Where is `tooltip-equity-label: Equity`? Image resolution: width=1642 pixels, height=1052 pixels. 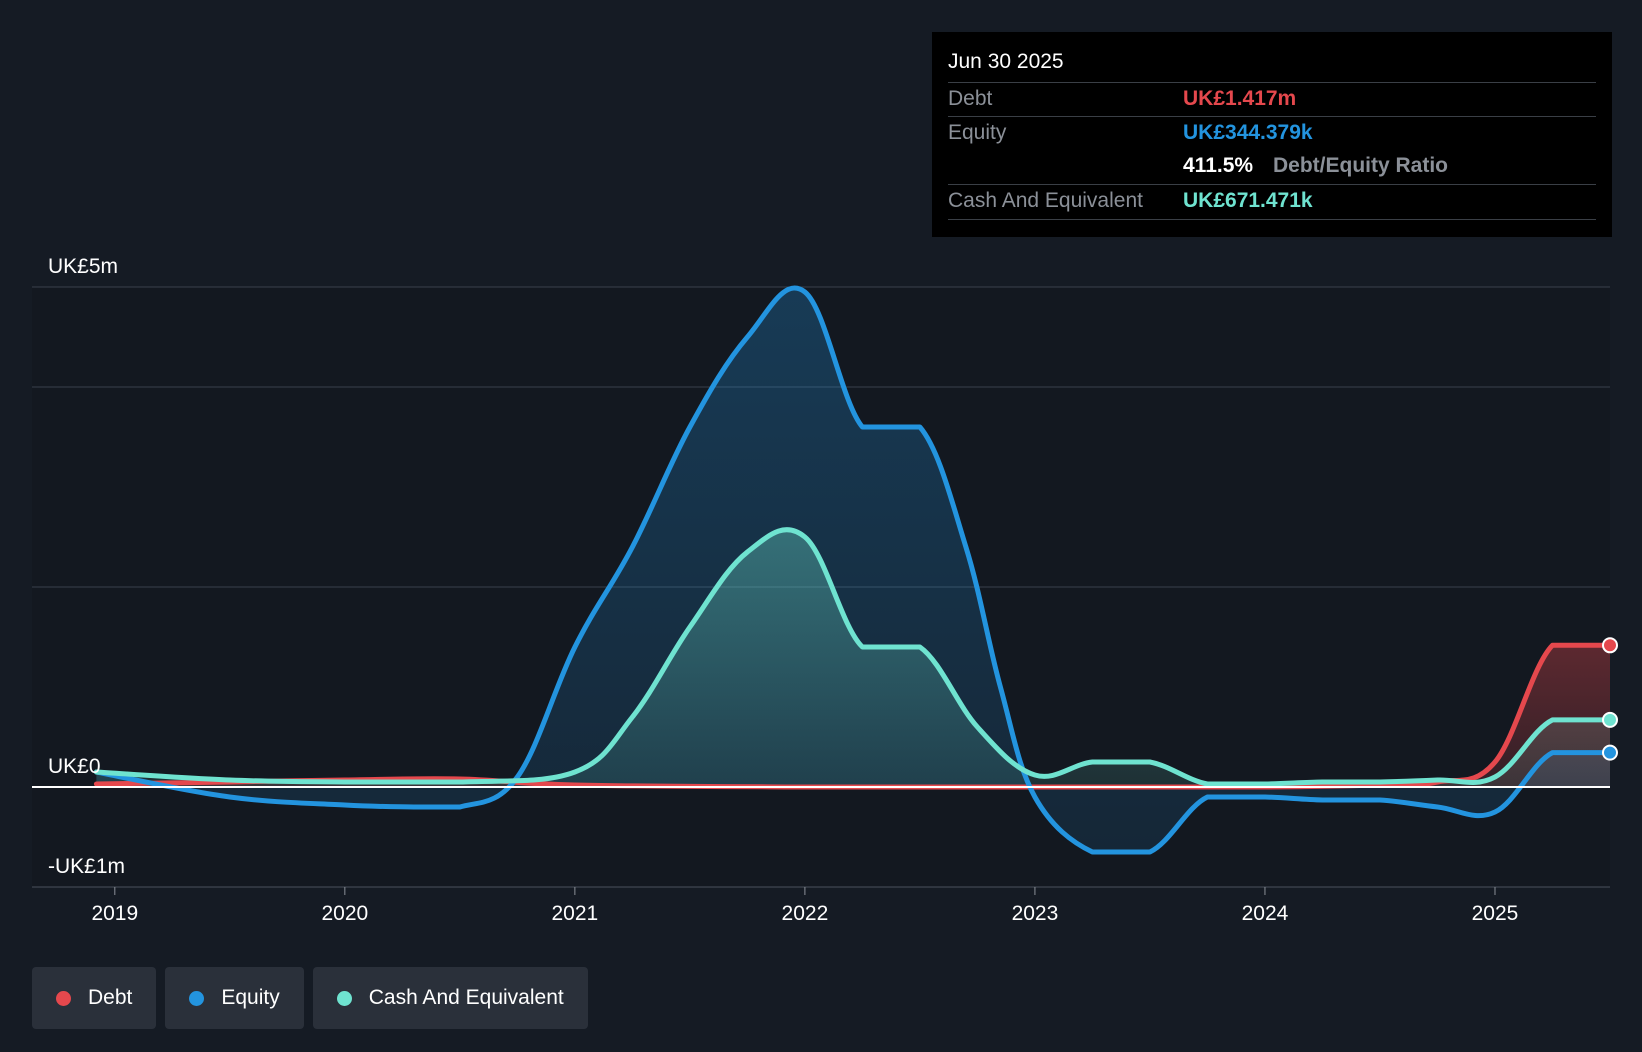 tooltip-equity-label: Equity is located at coordinates (977, 132).